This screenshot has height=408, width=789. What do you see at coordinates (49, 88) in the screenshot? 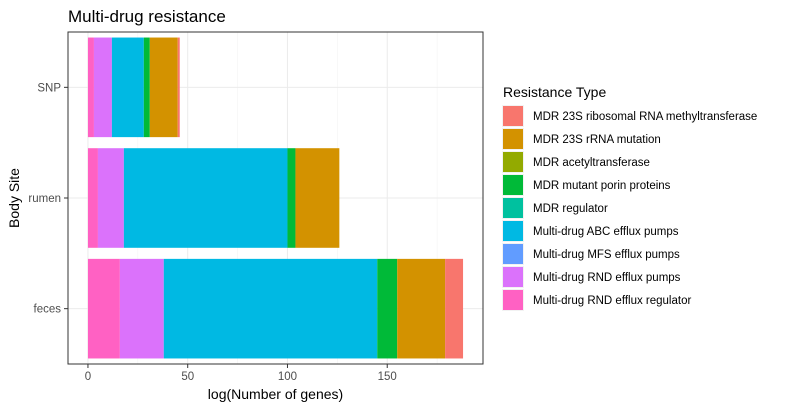
I see `y-tick-label: SNP` at bounding box center [49, 88].